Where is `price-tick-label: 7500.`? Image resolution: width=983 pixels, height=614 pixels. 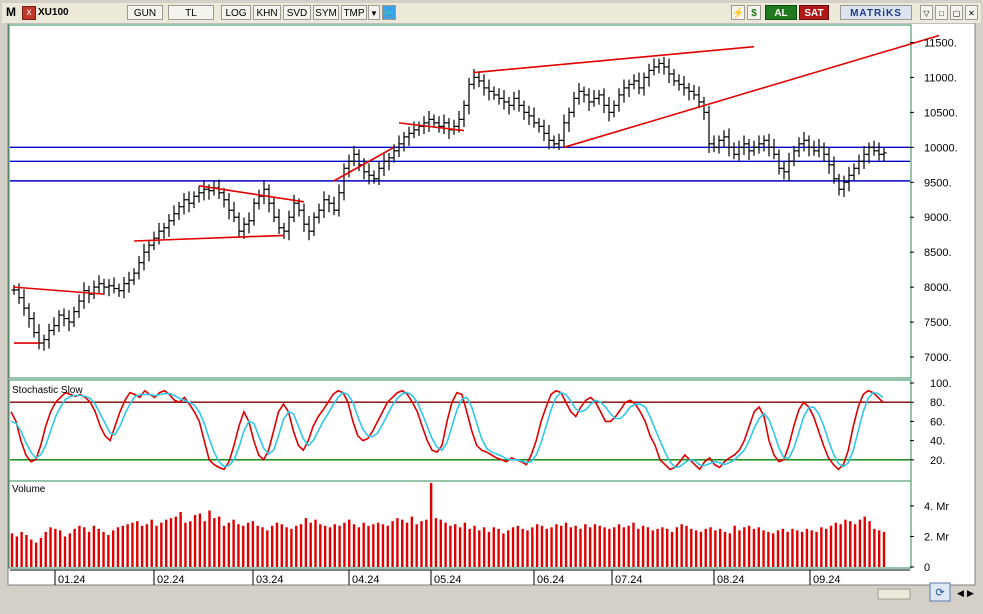
price-tick-label: 7500. is located at coordinates (938, 323).